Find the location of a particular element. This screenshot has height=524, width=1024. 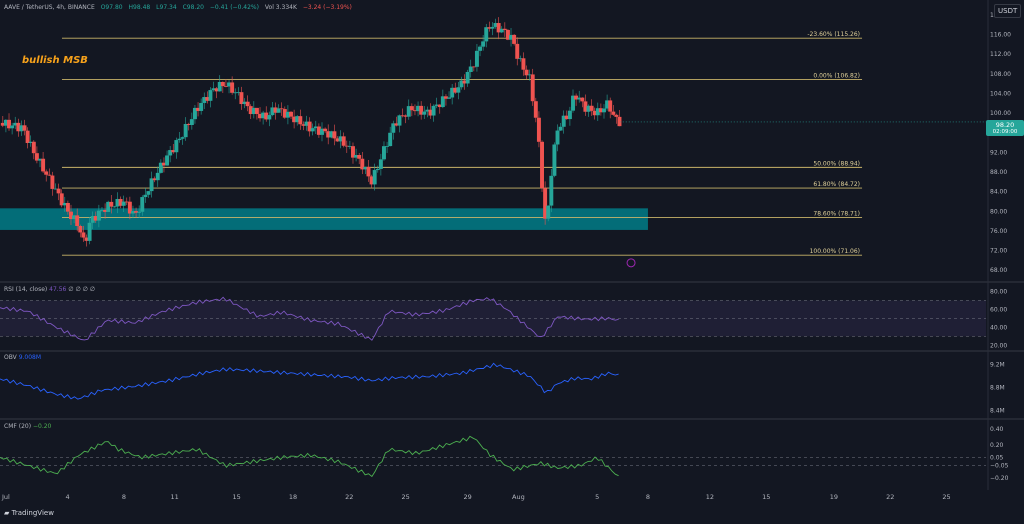

time-axis-label: 25 is located at coordinates (946, 497).